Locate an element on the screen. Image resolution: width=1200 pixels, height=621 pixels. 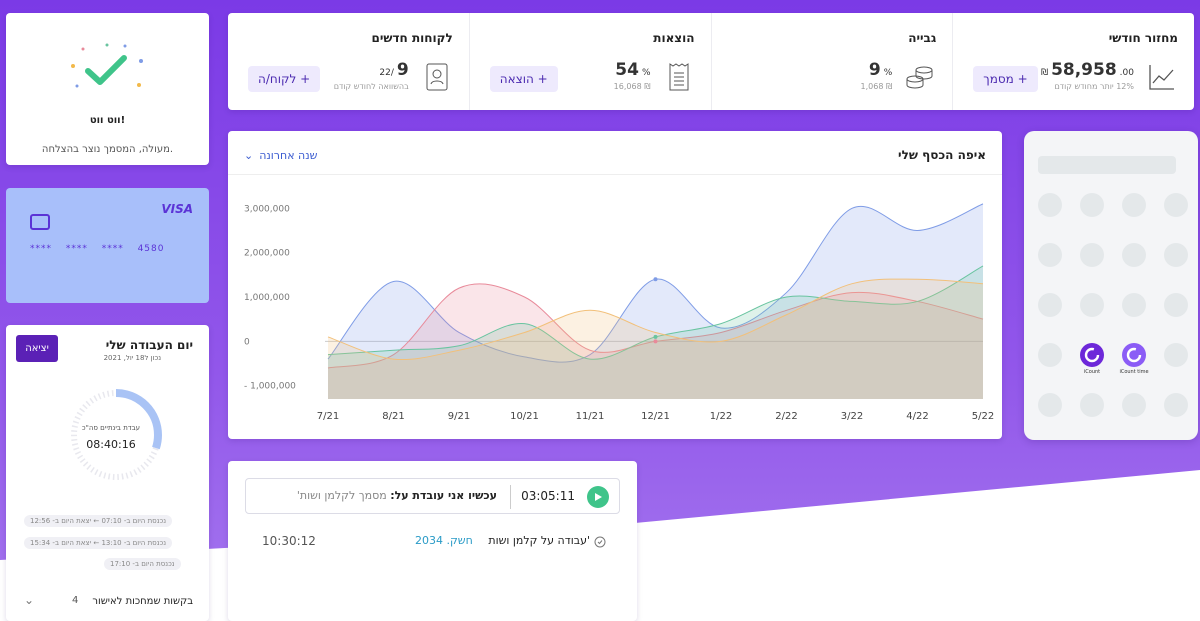
stat-title: הוצאות is located at coordinates (674, 38).